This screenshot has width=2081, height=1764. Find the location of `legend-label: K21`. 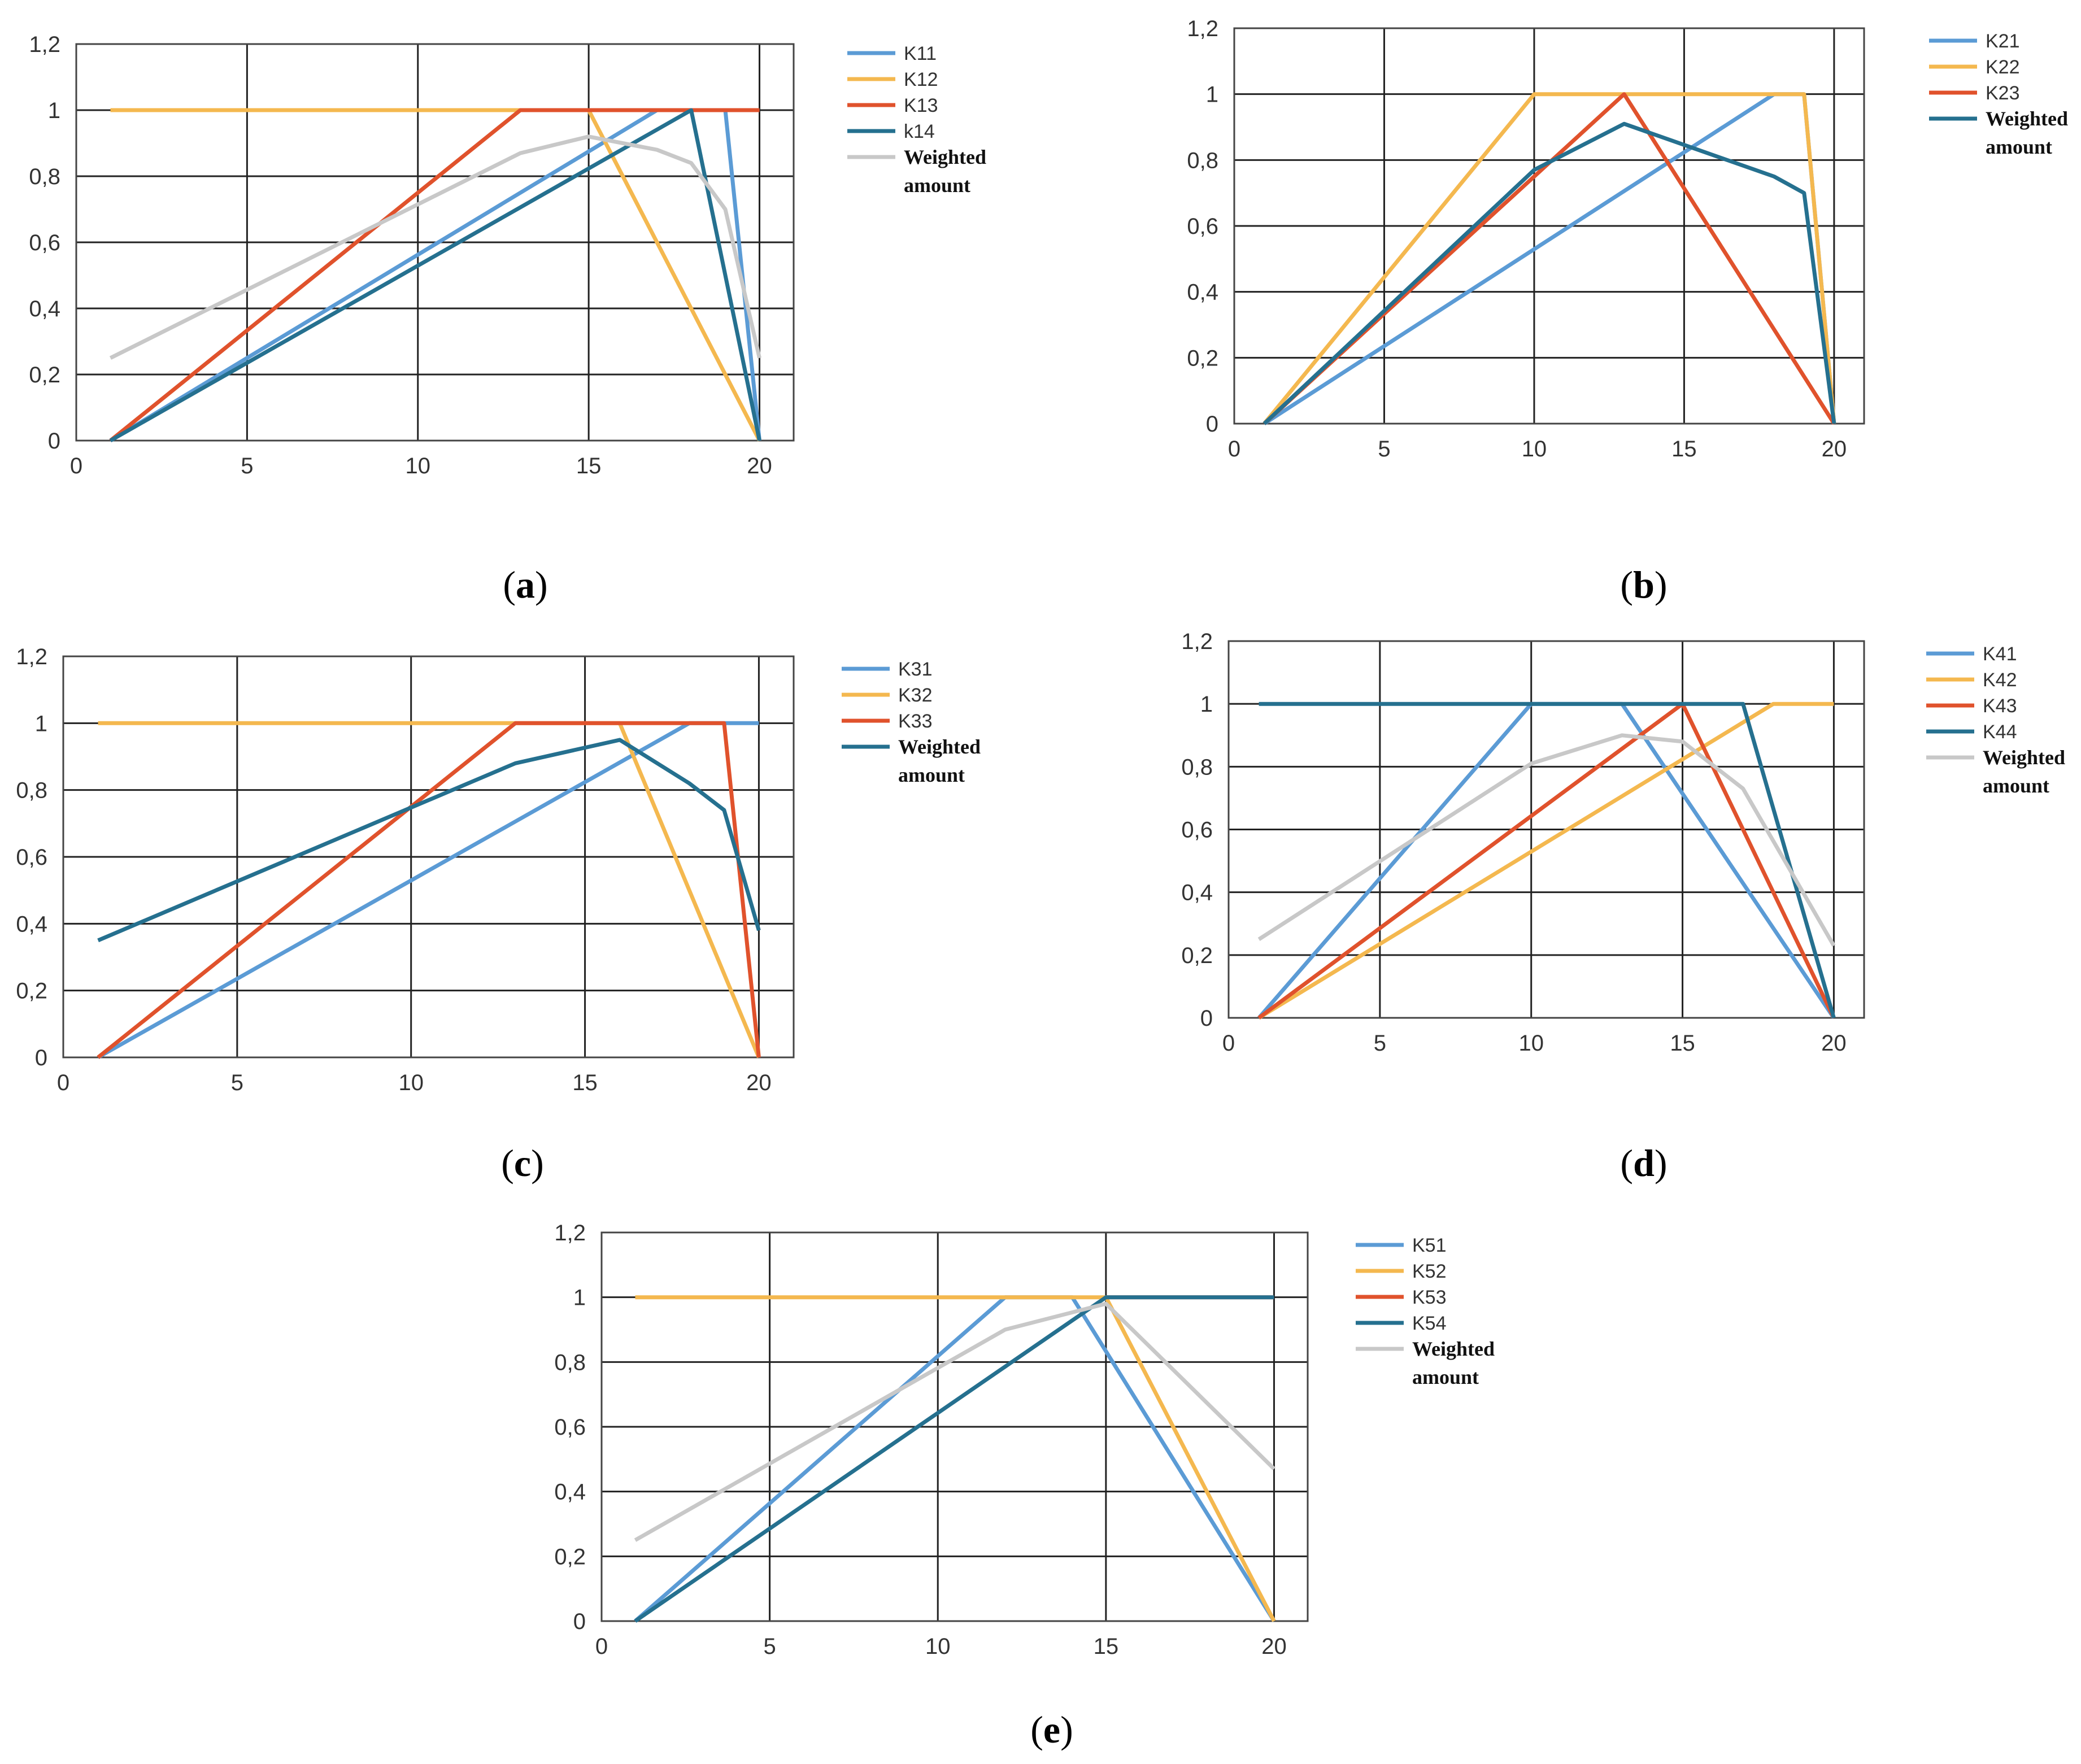

legend-label: K21 is located at coordinates (2003, 42).